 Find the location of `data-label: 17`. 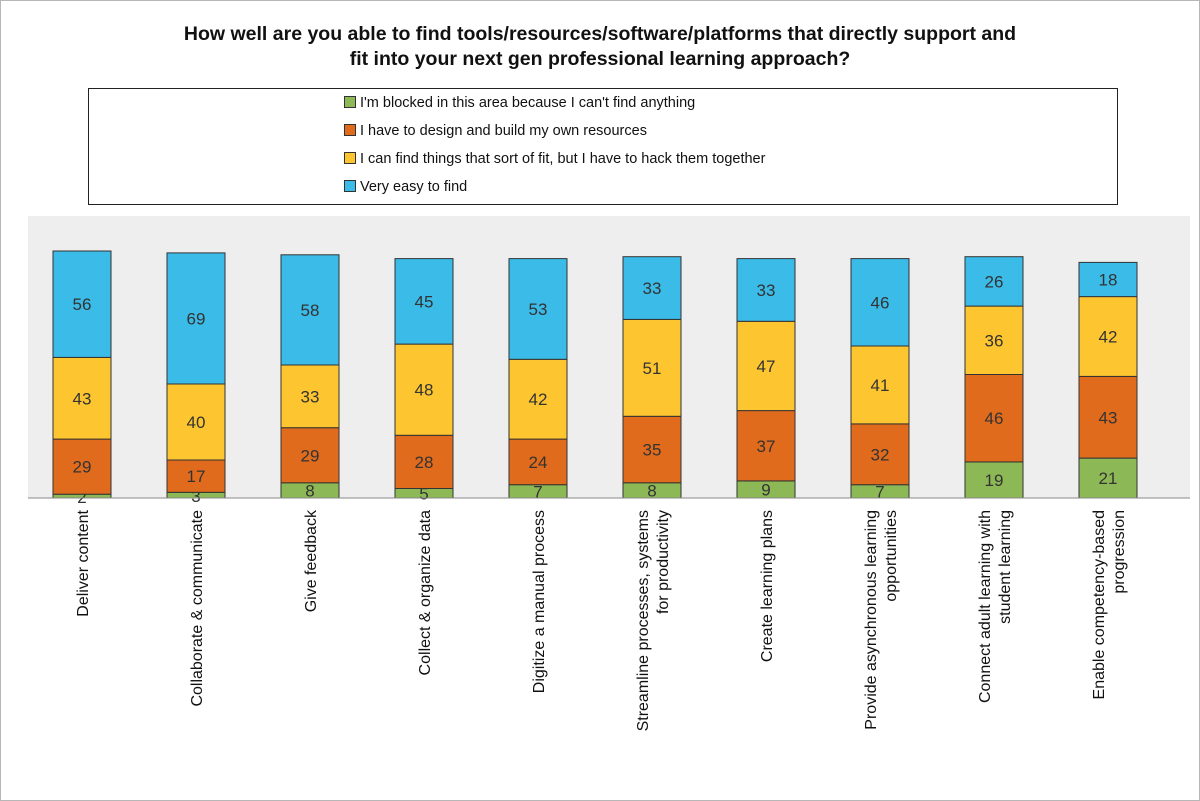

data-label: 17 is located at coordinates (196, 476).